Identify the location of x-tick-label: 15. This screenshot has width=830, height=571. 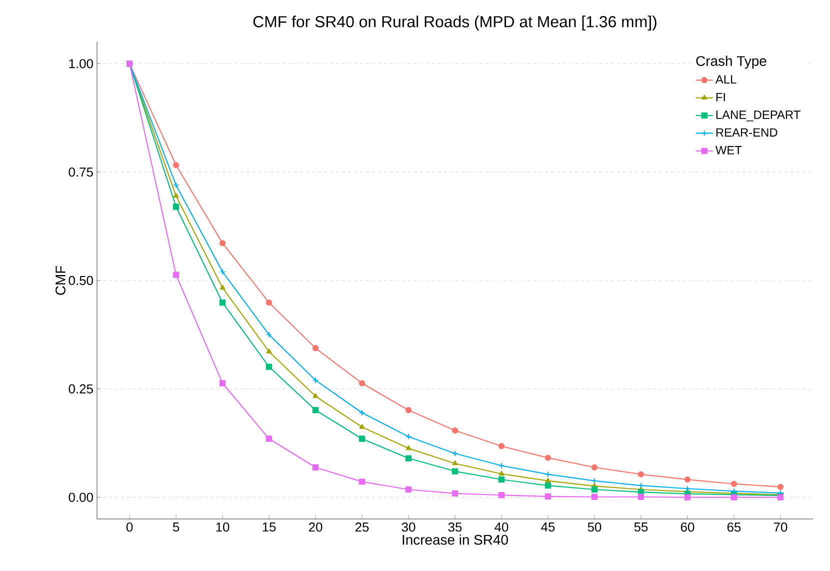
(269, 527).